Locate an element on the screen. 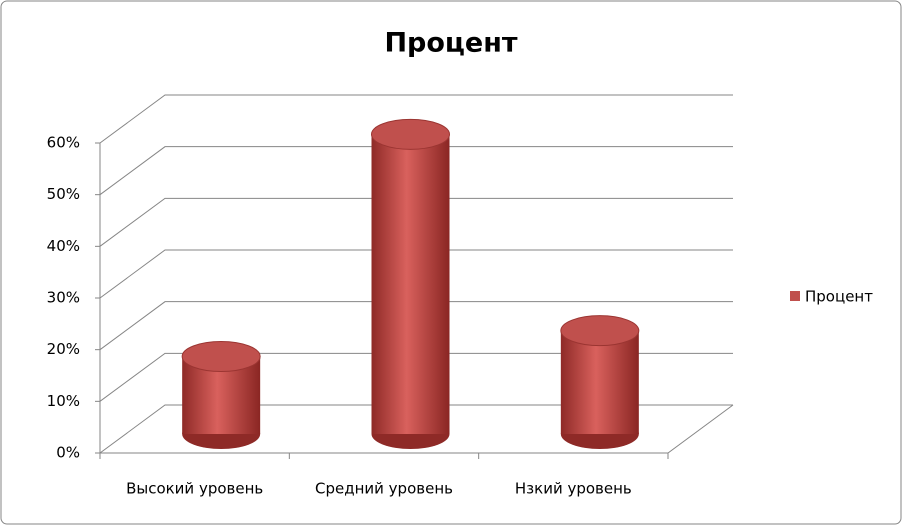 This screenshot has width=903, height=526. chart-title: Процент is located at coordinates (450, 43).